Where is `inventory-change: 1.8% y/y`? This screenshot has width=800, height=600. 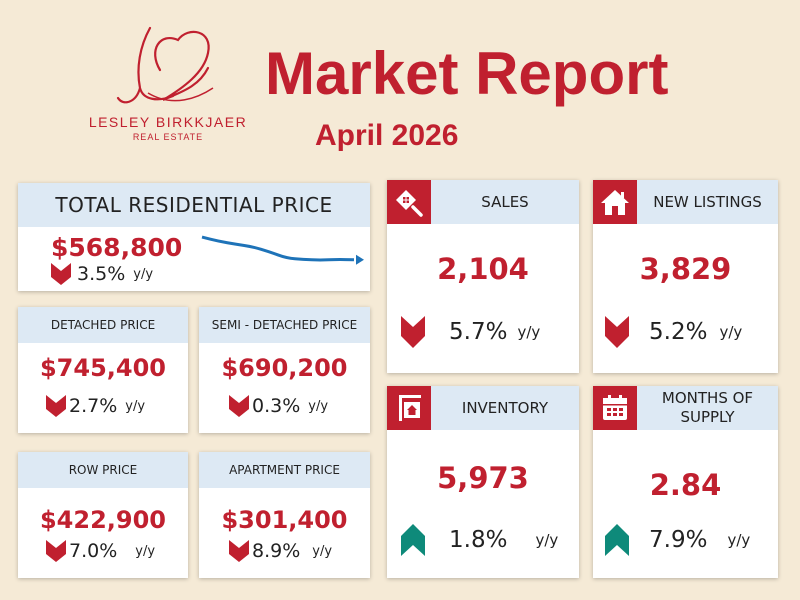 inventory-change: 1.8% y/y is located at coordinates (479, 540).